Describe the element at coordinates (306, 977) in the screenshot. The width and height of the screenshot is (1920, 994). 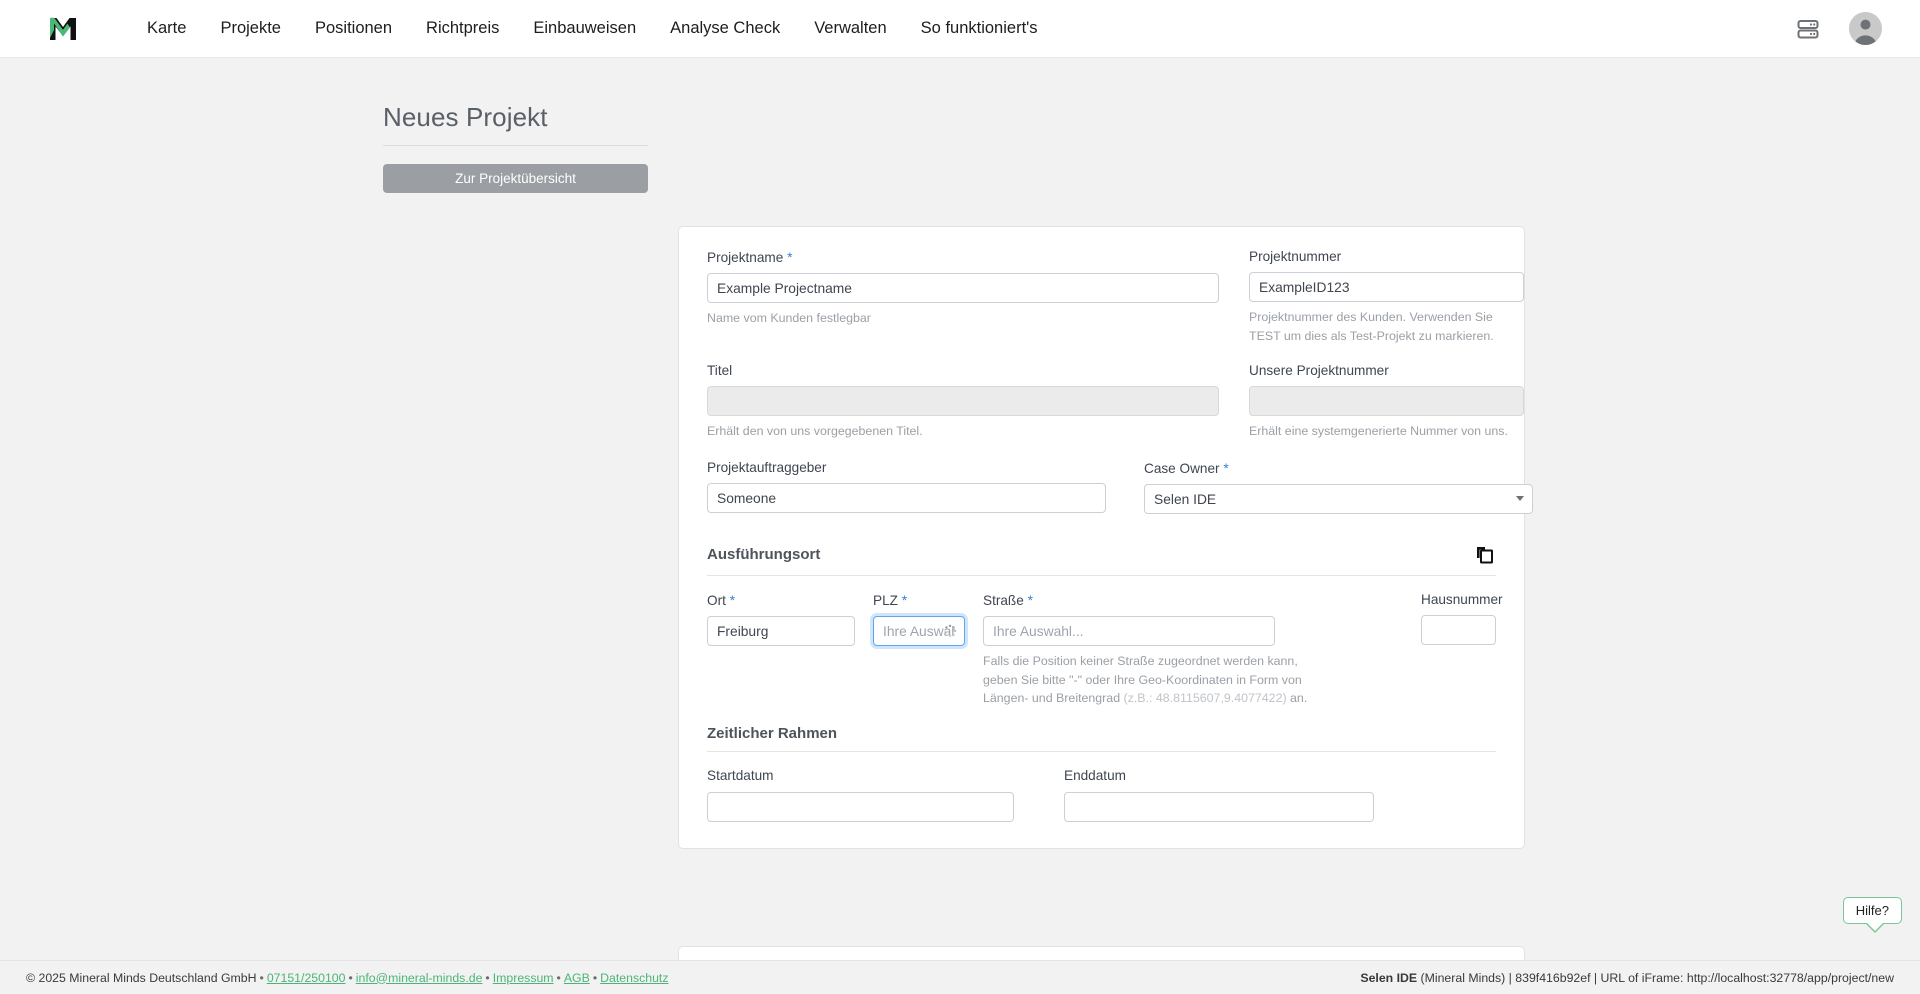
I see `footer-phone-link: 07151/250100` at that location.